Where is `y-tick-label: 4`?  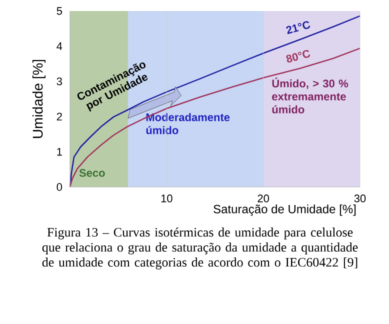
y-tick-label: 4 is located at coordinates (59, 46).